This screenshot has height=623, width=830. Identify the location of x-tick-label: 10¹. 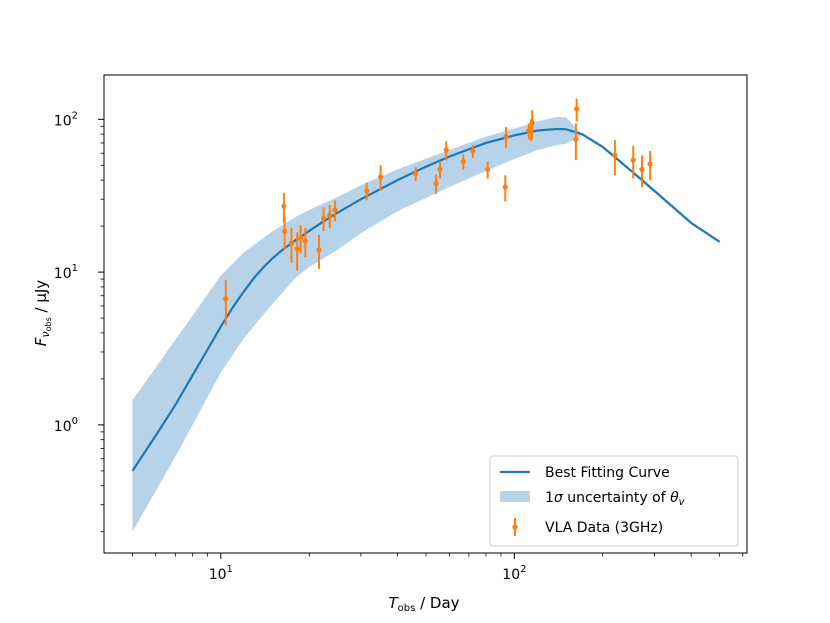
(221, 573).